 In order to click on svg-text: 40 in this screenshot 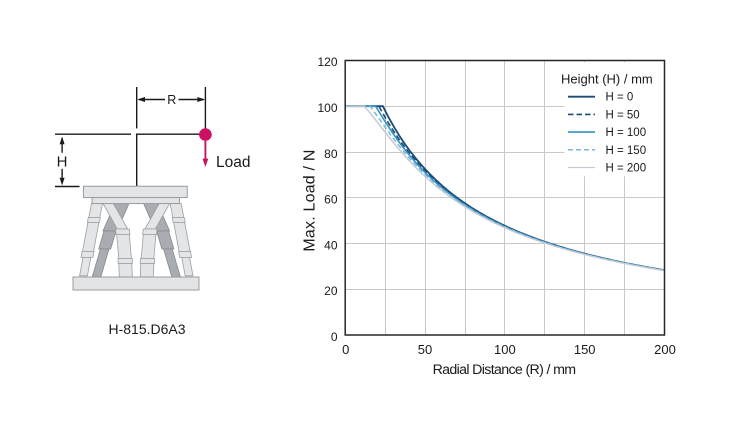, I will do `click(331, 245)`.